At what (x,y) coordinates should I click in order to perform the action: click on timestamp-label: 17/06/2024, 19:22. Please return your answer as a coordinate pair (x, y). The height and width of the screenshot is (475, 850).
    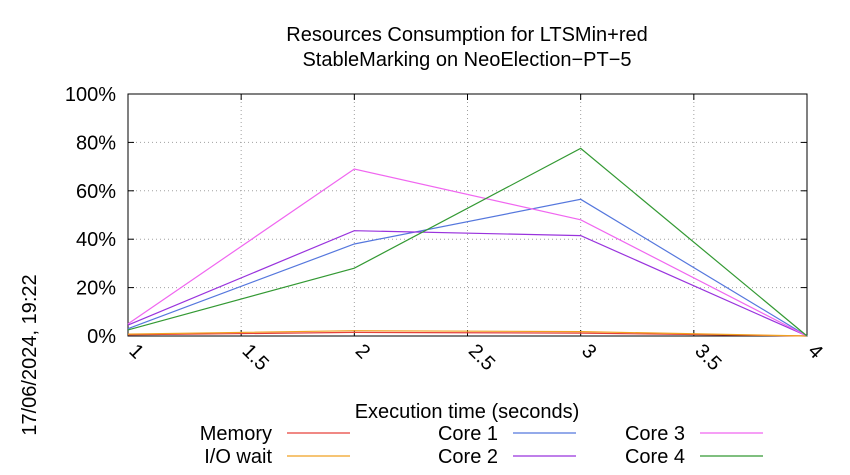
    Looking at the image, I should click on (30, 354).